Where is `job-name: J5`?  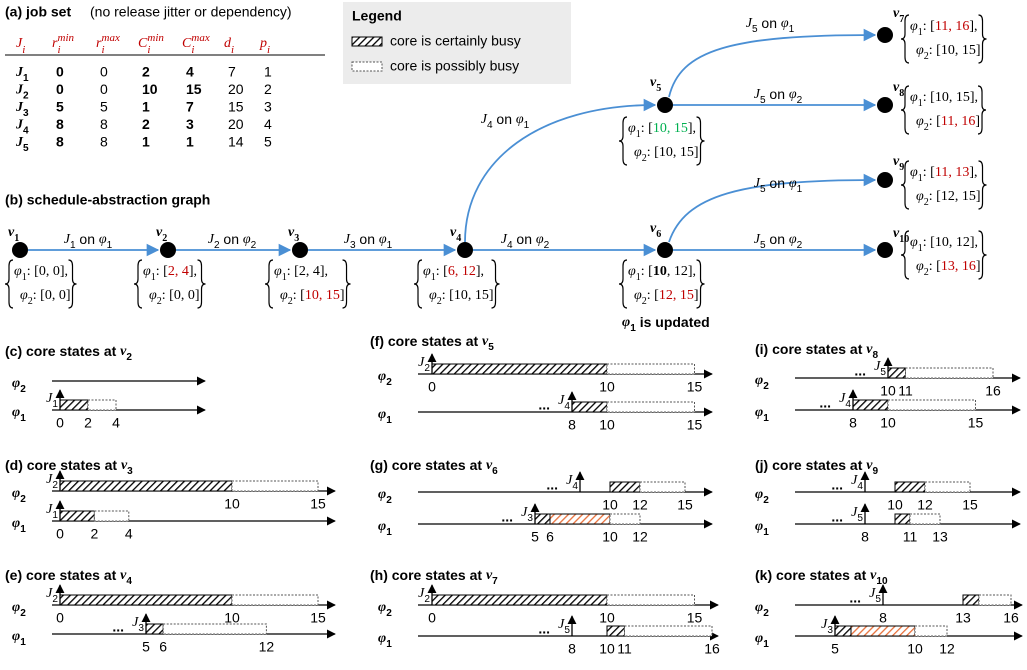
job-name: J5 is located at coordinates (22, 144).